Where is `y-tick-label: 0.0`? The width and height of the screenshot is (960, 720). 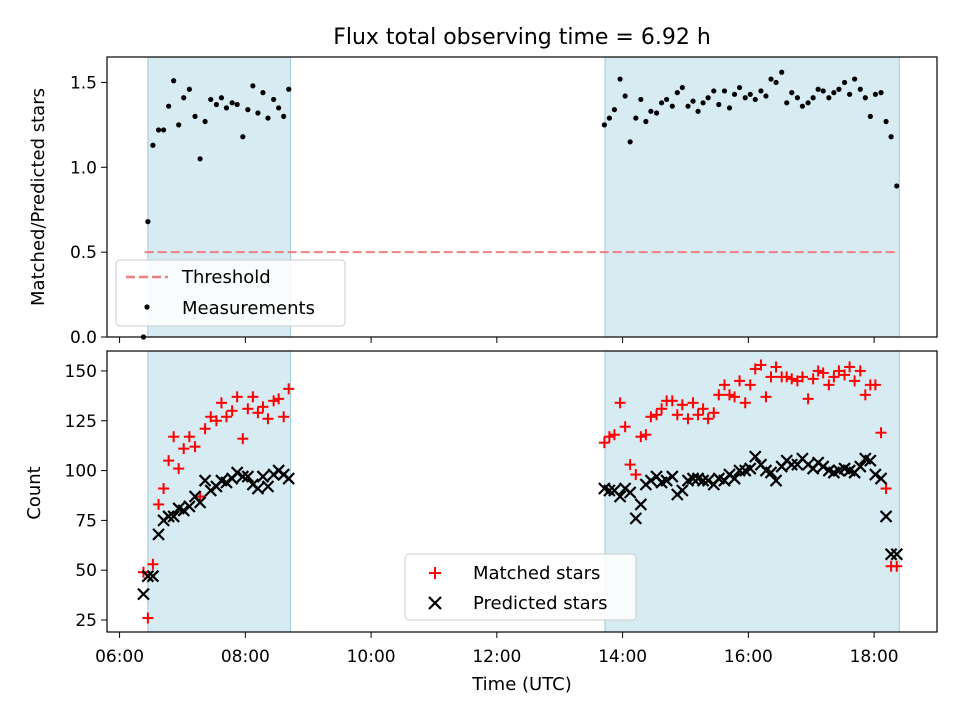 y-tick-label: 0.0 is located at coordinates (83, 338).